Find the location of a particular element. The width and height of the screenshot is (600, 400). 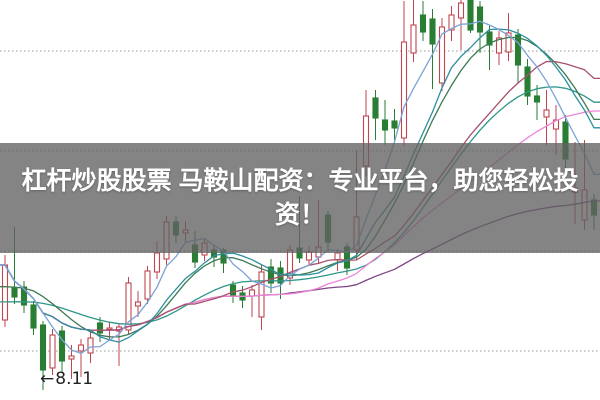

left-arrow-icon: ← is located at coordinates (47, 379).